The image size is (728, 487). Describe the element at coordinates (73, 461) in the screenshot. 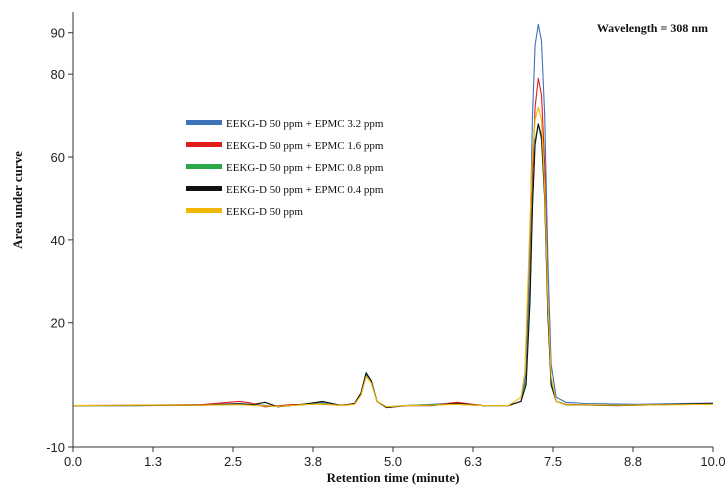

I see `x-tick-label: 0.0` at that location.